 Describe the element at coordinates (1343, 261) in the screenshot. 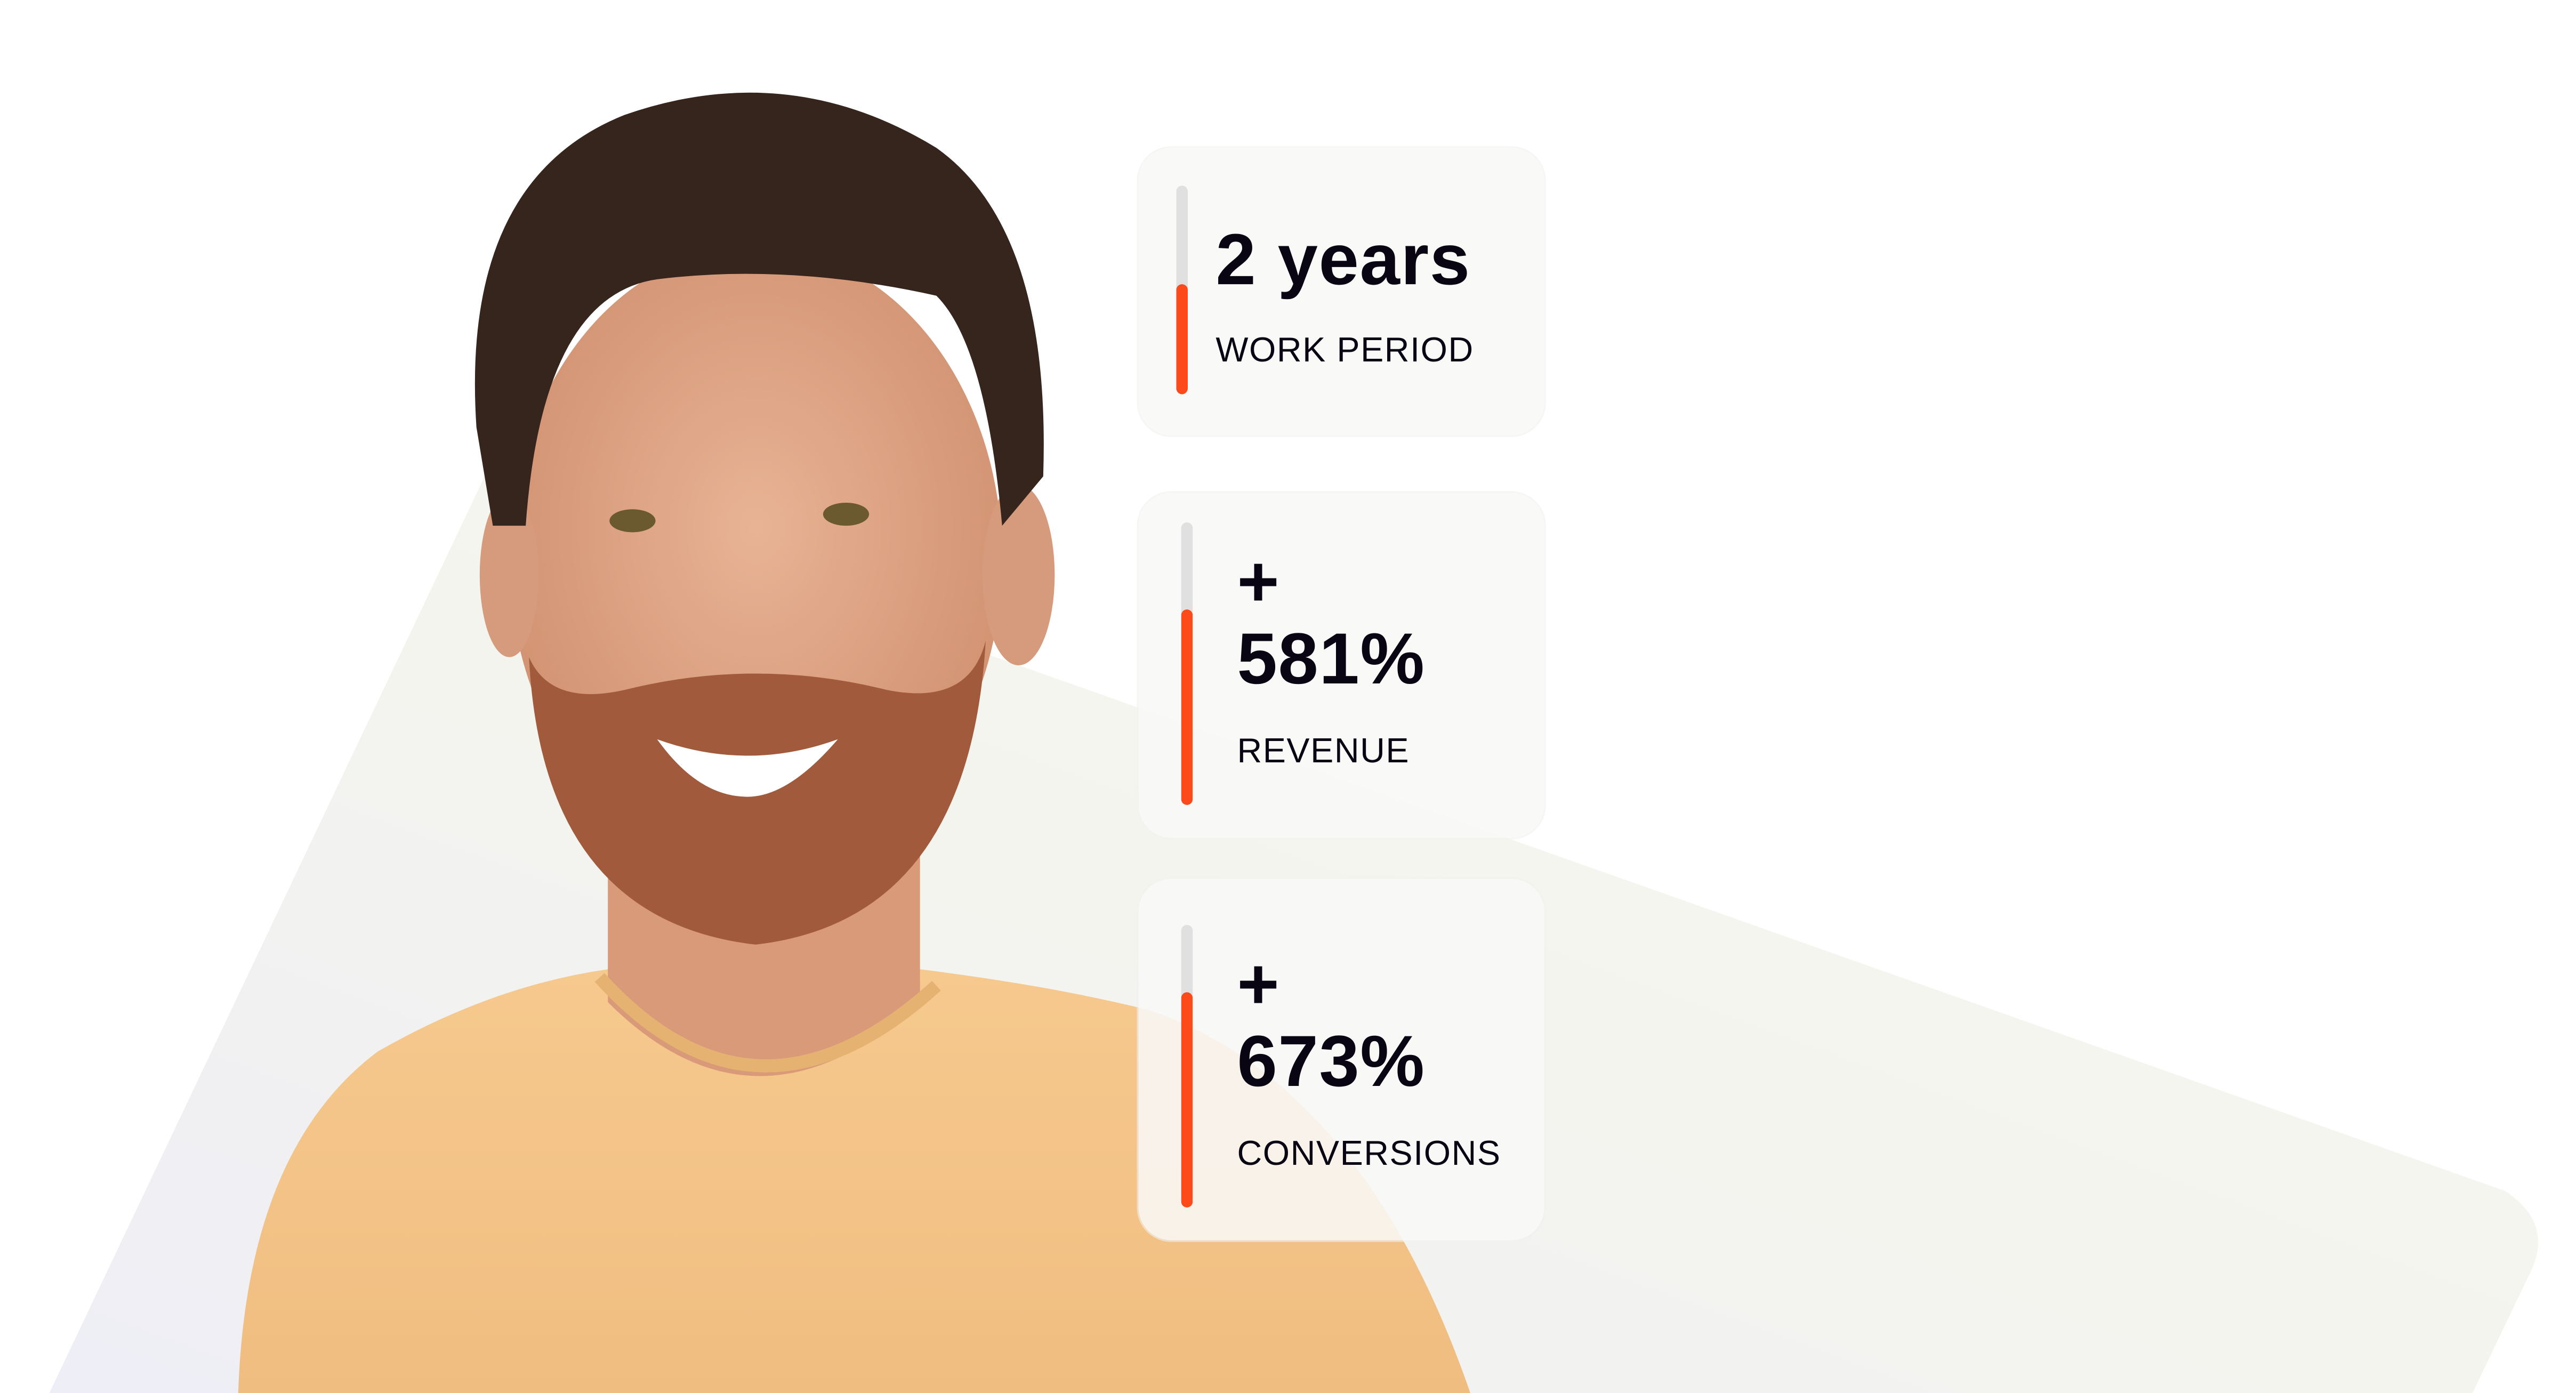

I see `stat-value: 2 years` at that location.